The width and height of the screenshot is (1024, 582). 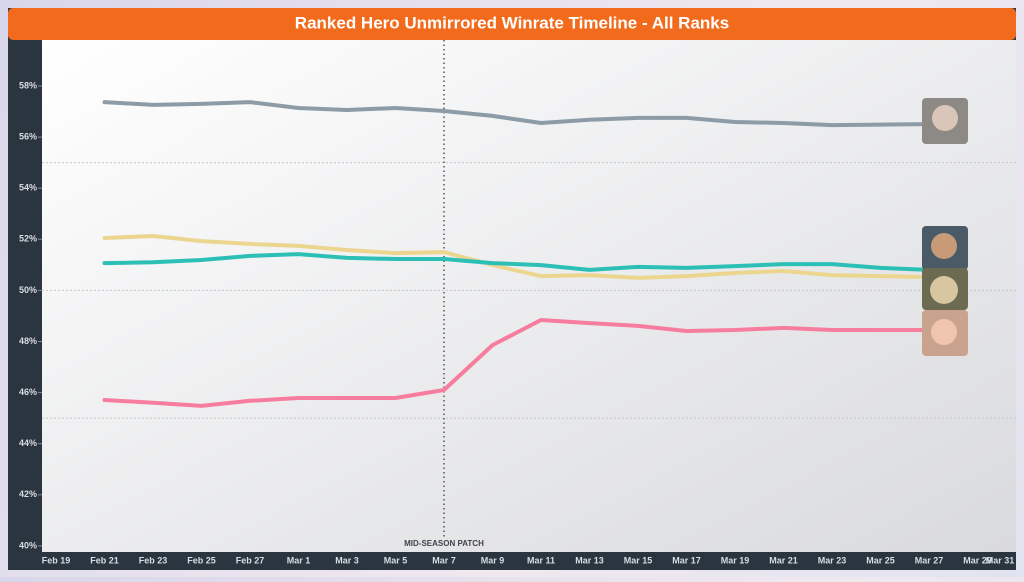 I want to click on x-tick-label: Mar 17, so click(x=686, y=560).